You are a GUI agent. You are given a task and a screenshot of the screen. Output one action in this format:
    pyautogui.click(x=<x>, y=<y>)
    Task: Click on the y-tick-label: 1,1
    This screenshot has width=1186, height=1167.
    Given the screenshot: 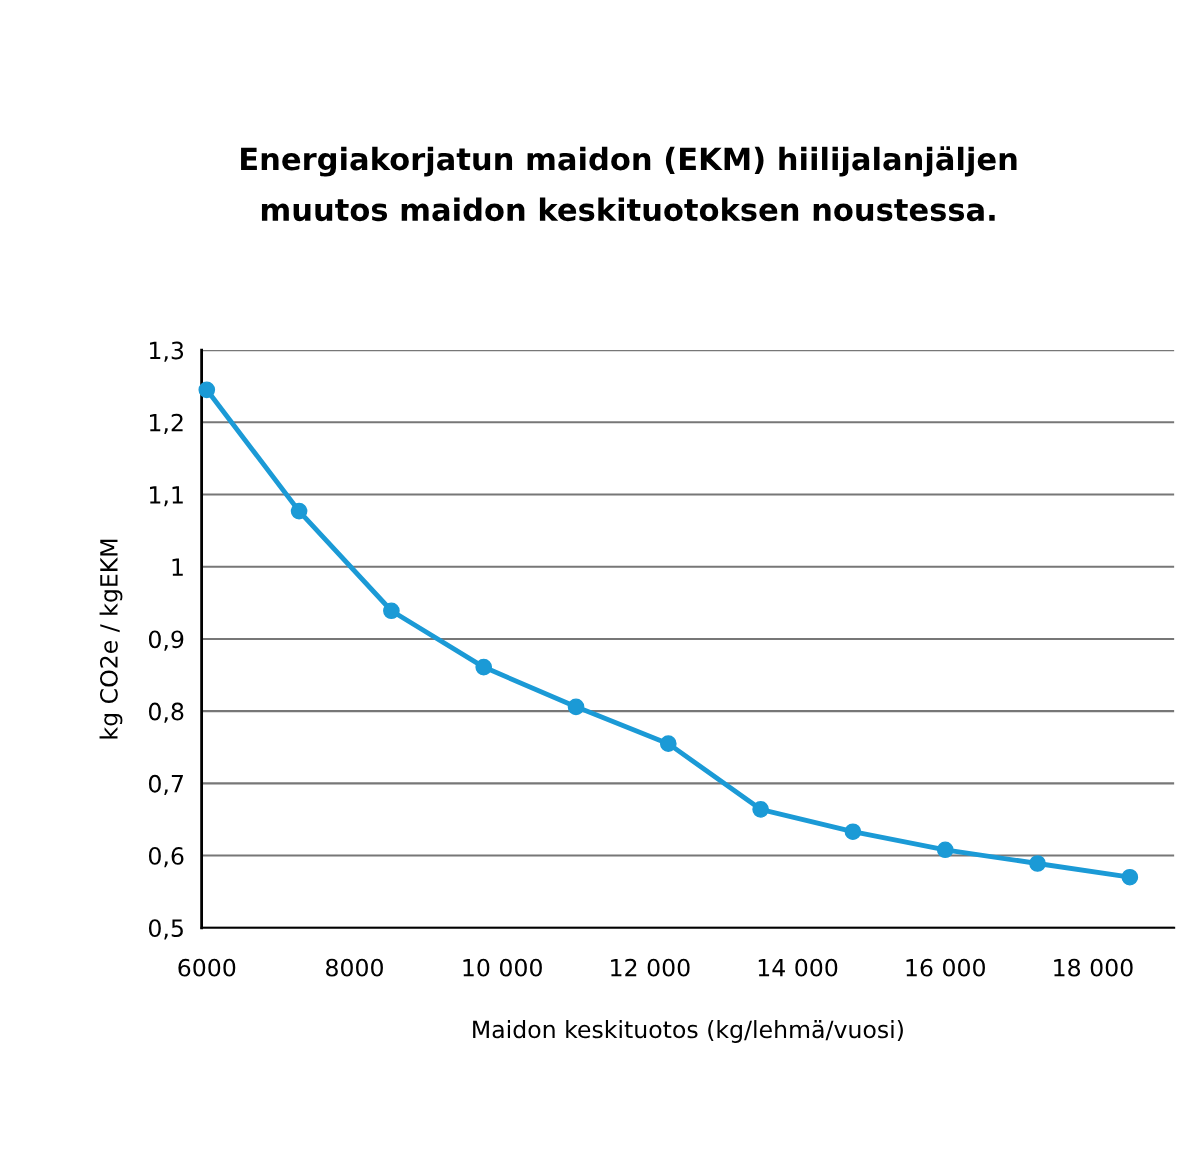 What is the action you would take?
    pyautogui.click(x=166, y=496)
    